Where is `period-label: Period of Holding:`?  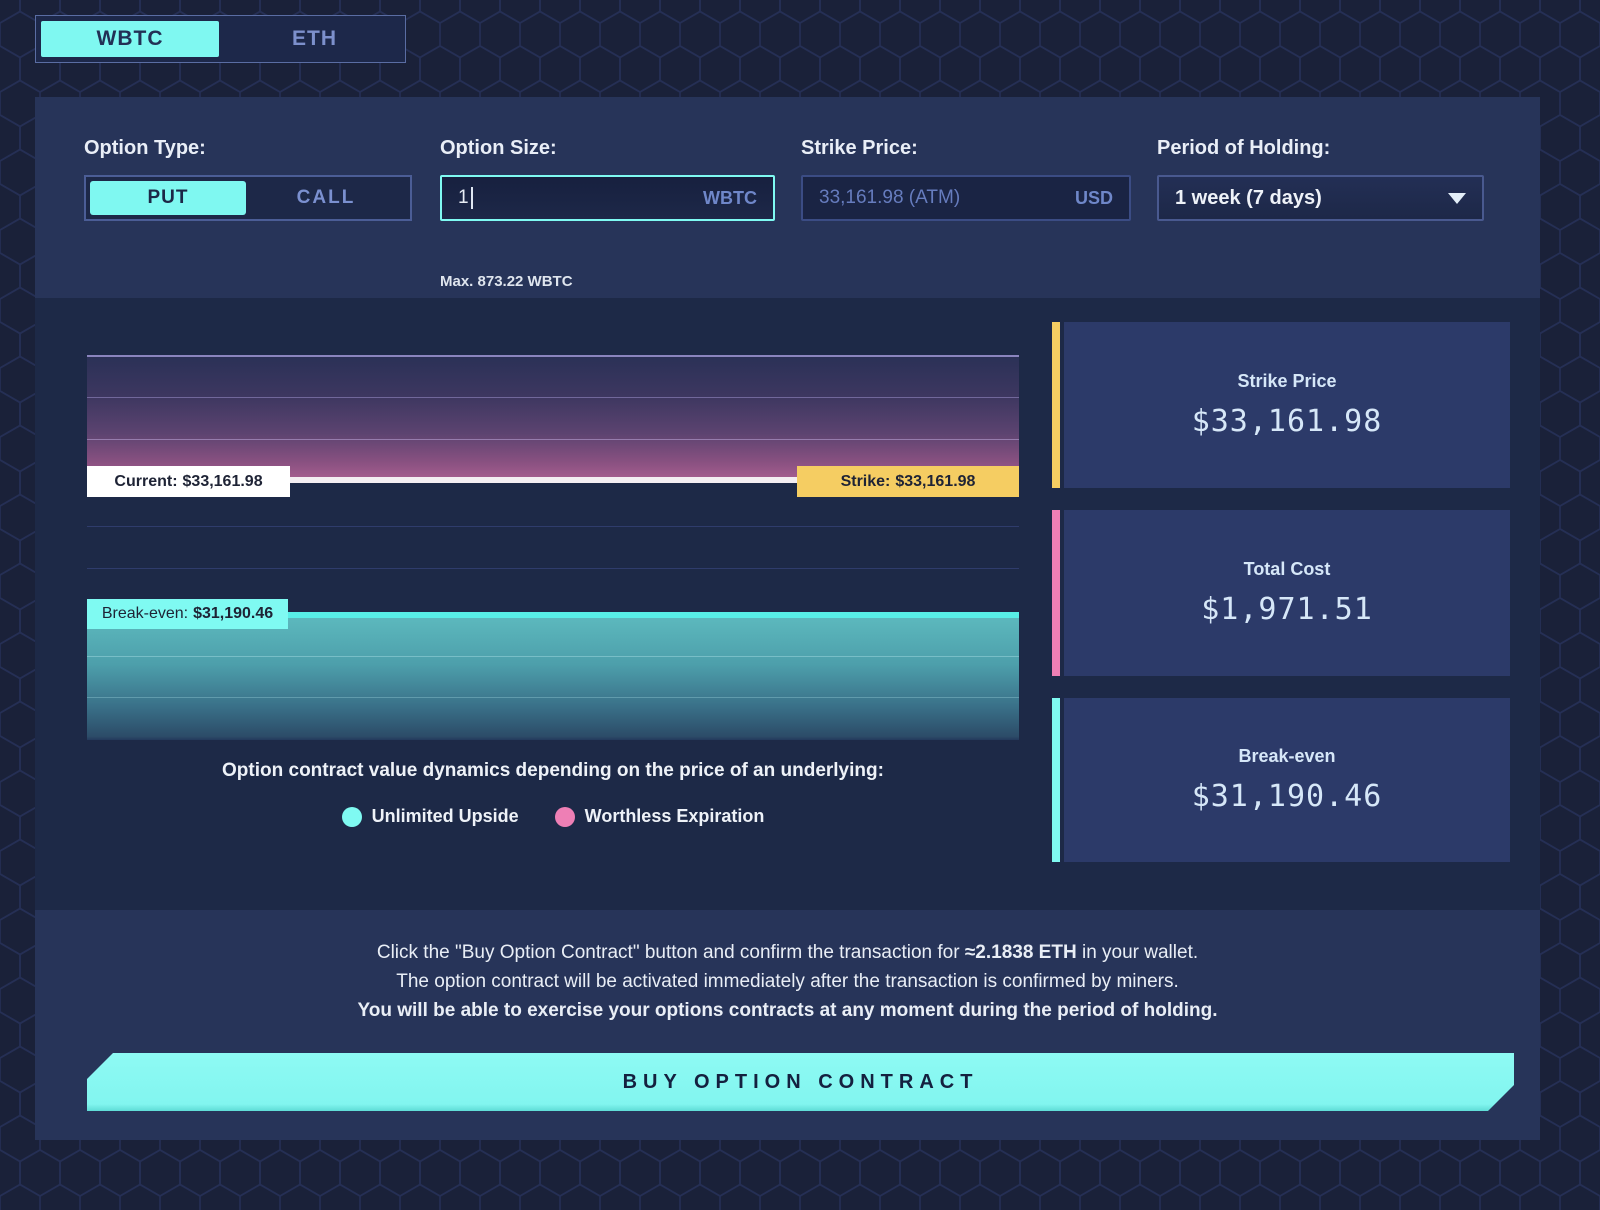
period-label: Period of Holding: is located at coordinates (1244, 148).